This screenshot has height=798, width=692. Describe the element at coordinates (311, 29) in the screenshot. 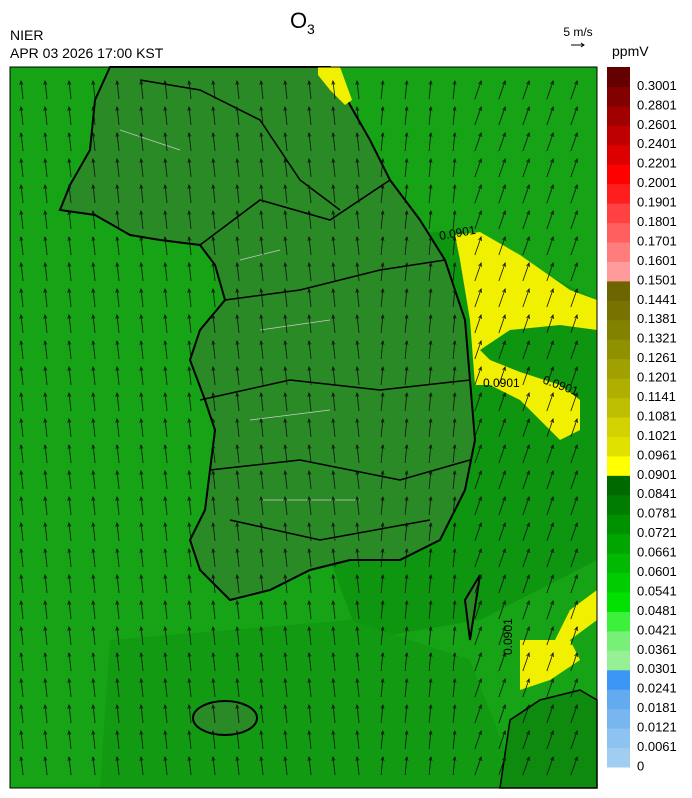

I see `title-subscript: 3` at that location.